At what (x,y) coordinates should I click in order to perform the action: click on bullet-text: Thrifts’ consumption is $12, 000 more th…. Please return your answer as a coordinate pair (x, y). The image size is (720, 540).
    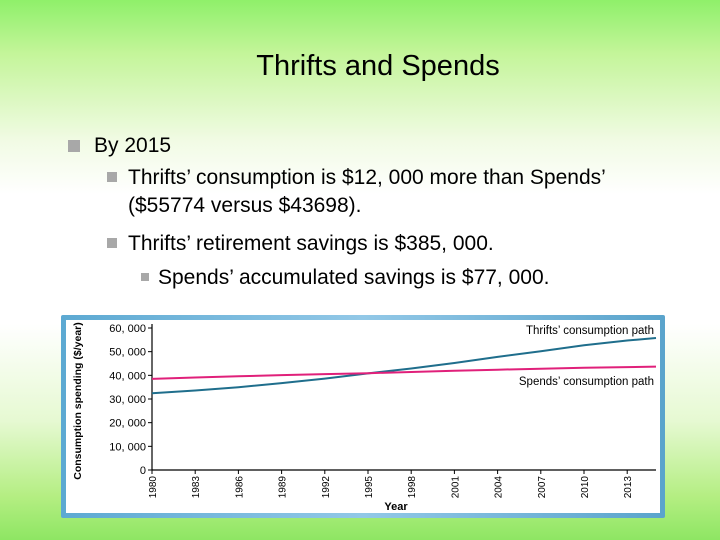
    Looking at the image, I should click on (367, 177).